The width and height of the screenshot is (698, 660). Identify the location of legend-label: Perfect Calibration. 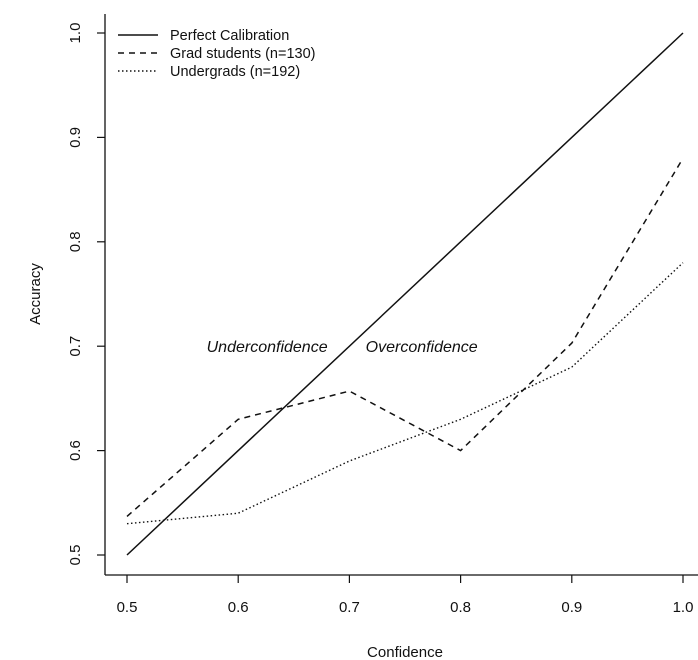
(229, 36).